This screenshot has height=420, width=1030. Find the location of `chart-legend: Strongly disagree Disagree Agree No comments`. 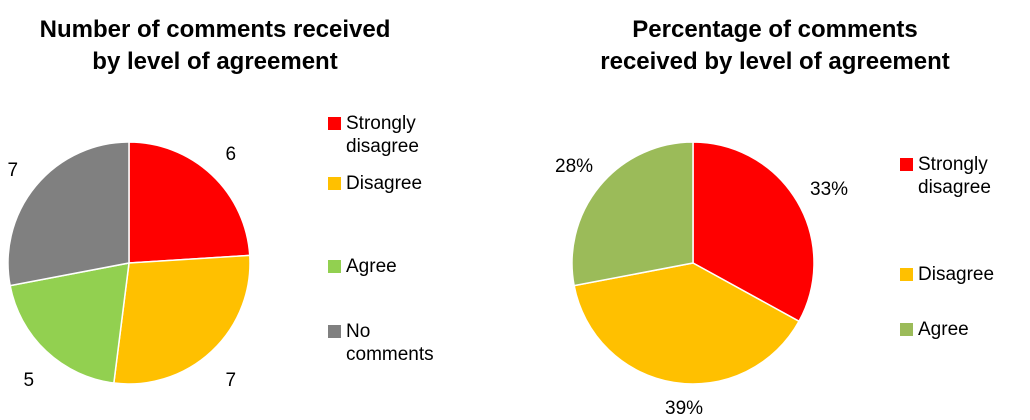

chart-legend: Strongly disagree Disagree Agree No comments is located at coordinates (413, 252).